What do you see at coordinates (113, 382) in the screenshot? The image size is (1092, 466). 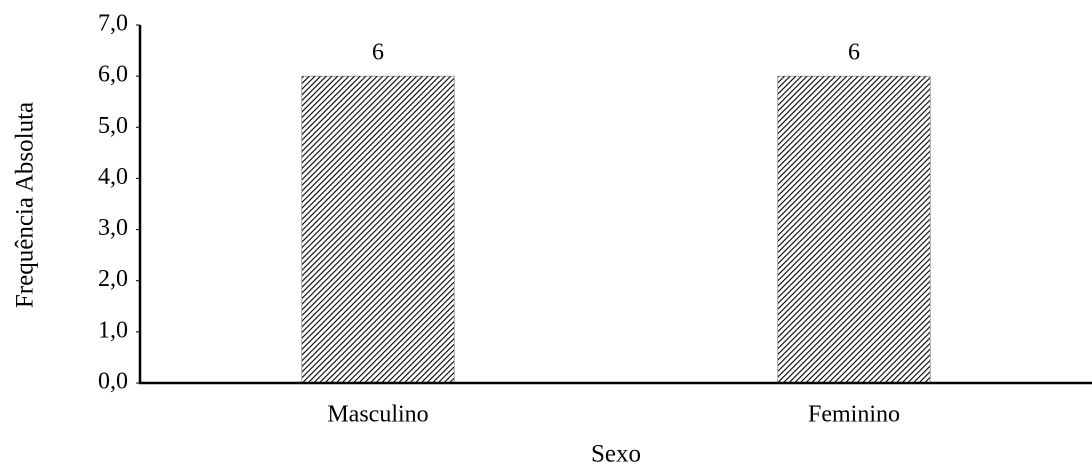 I see `y-tick-label: 0,0` at bounding box center [113, 382].